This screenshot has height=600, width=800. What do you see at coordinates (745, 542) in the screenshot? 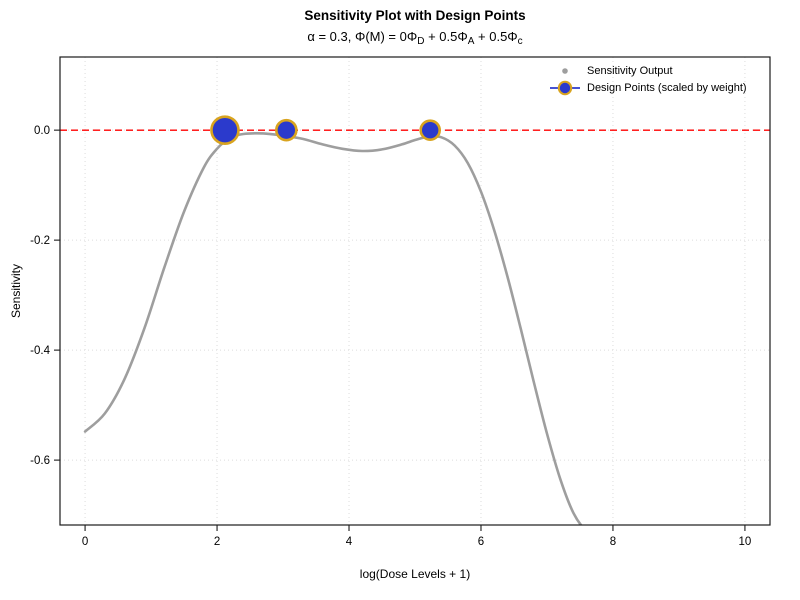
I see `x-tick-label: 10` at bounding box center [745, 542].